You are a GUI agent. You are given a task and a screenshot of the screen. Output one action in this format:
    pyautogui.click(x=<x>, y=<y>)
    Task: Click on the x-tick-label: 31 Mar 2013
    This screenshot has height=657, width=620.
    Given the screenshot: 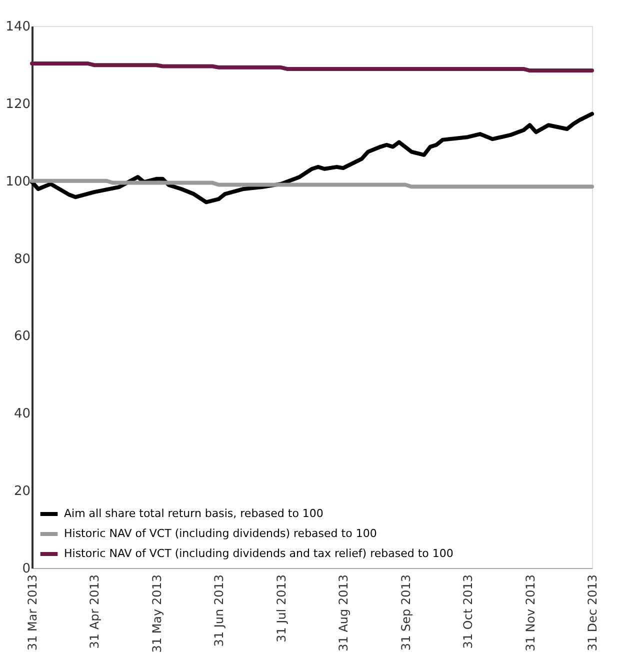 What is the action you would take?
    pyautogui.click(x=33, y=612)
    